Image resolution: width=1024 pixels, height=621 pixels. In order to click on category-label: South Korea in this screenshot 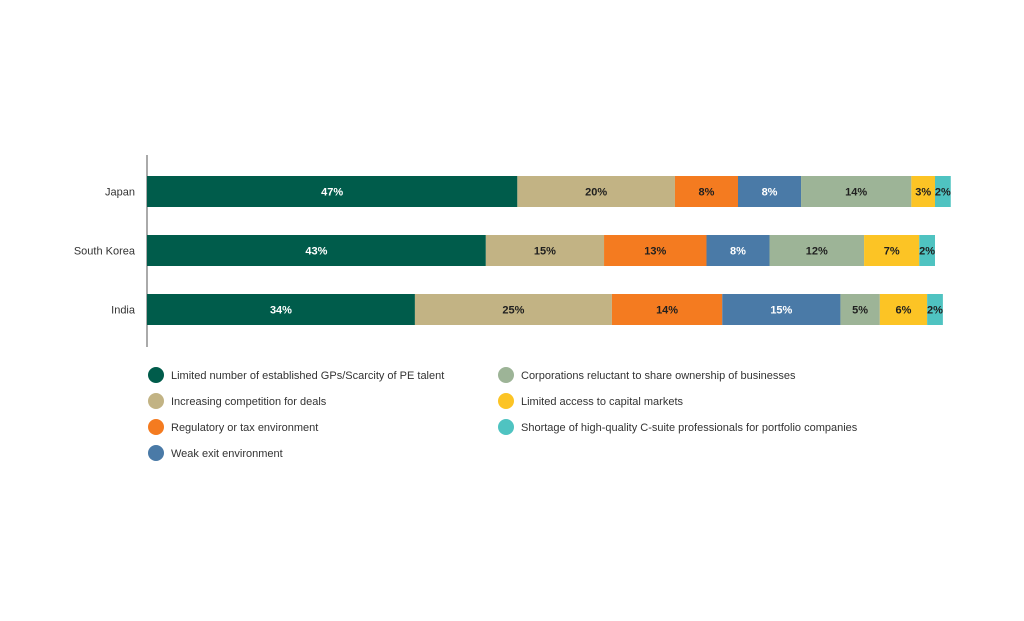, I will do `click(105, 252)`.